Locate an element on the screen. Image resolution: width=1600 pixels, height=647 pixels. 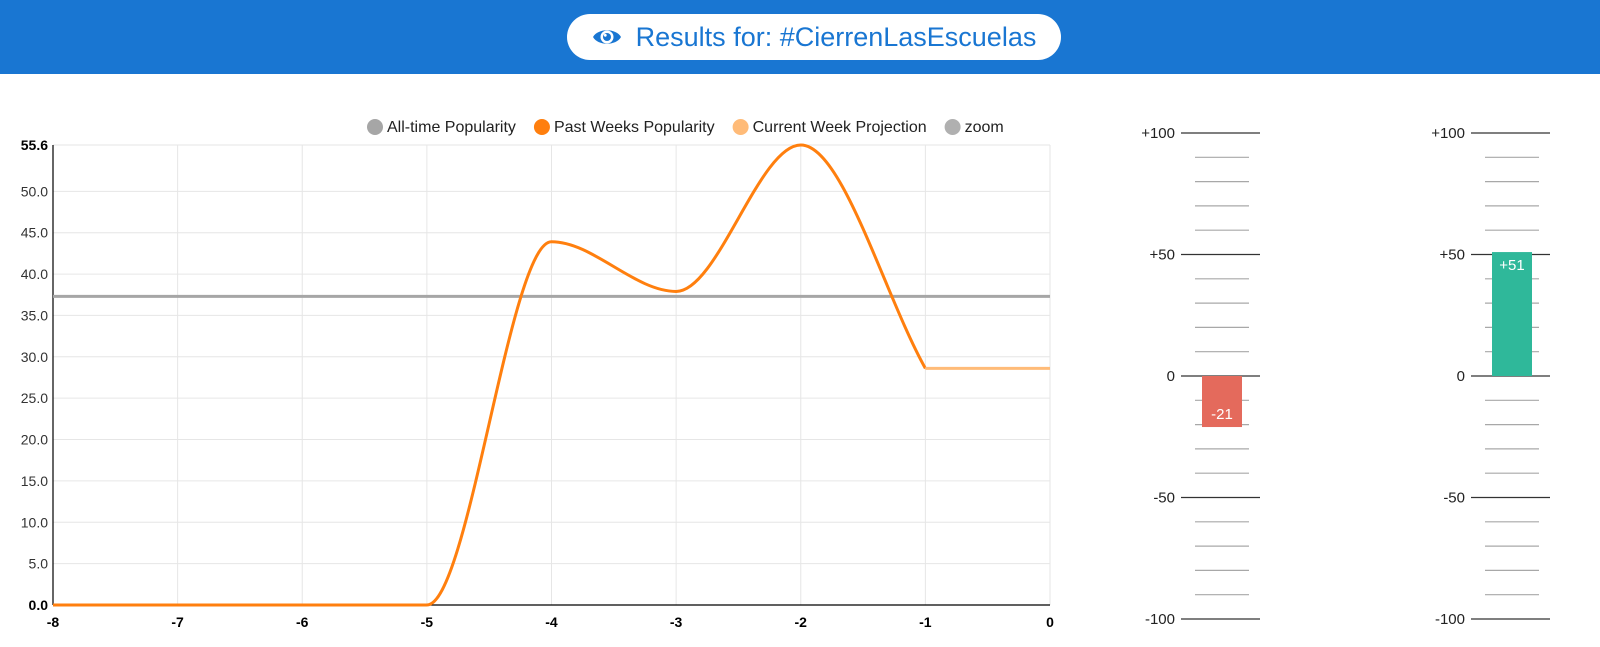
y-tick-label: 10.0 is located at coordinates (34, 522).